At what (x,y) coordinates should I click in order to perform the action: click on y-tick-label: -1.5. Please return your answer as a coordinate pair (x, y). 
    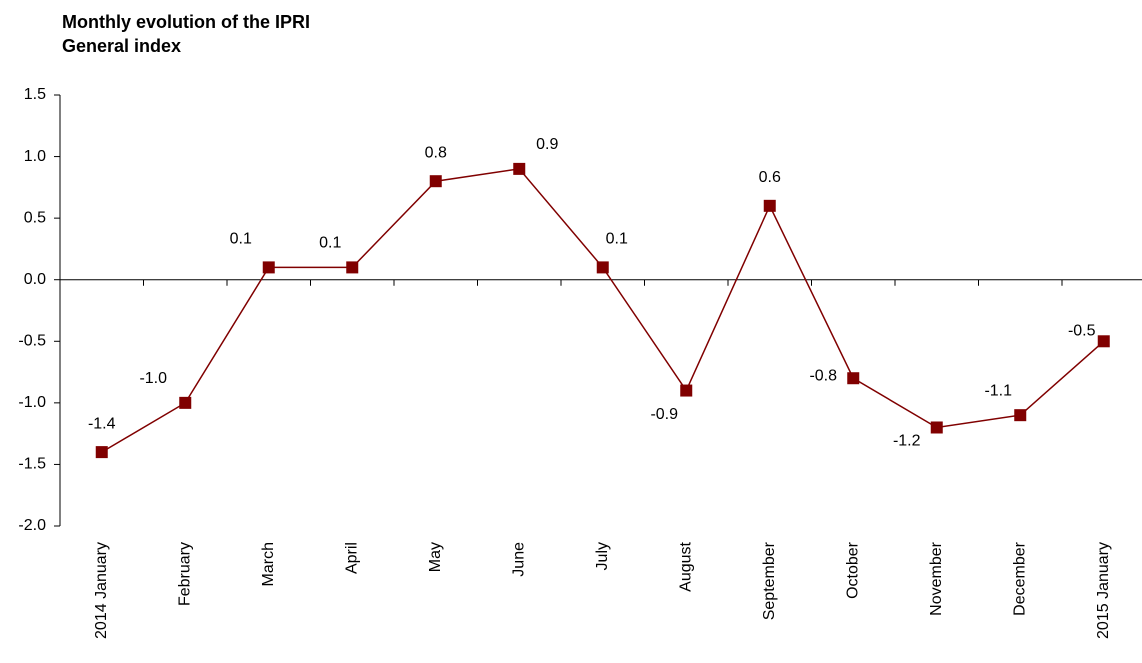
    Looking at the image, I should click on (32, 464).